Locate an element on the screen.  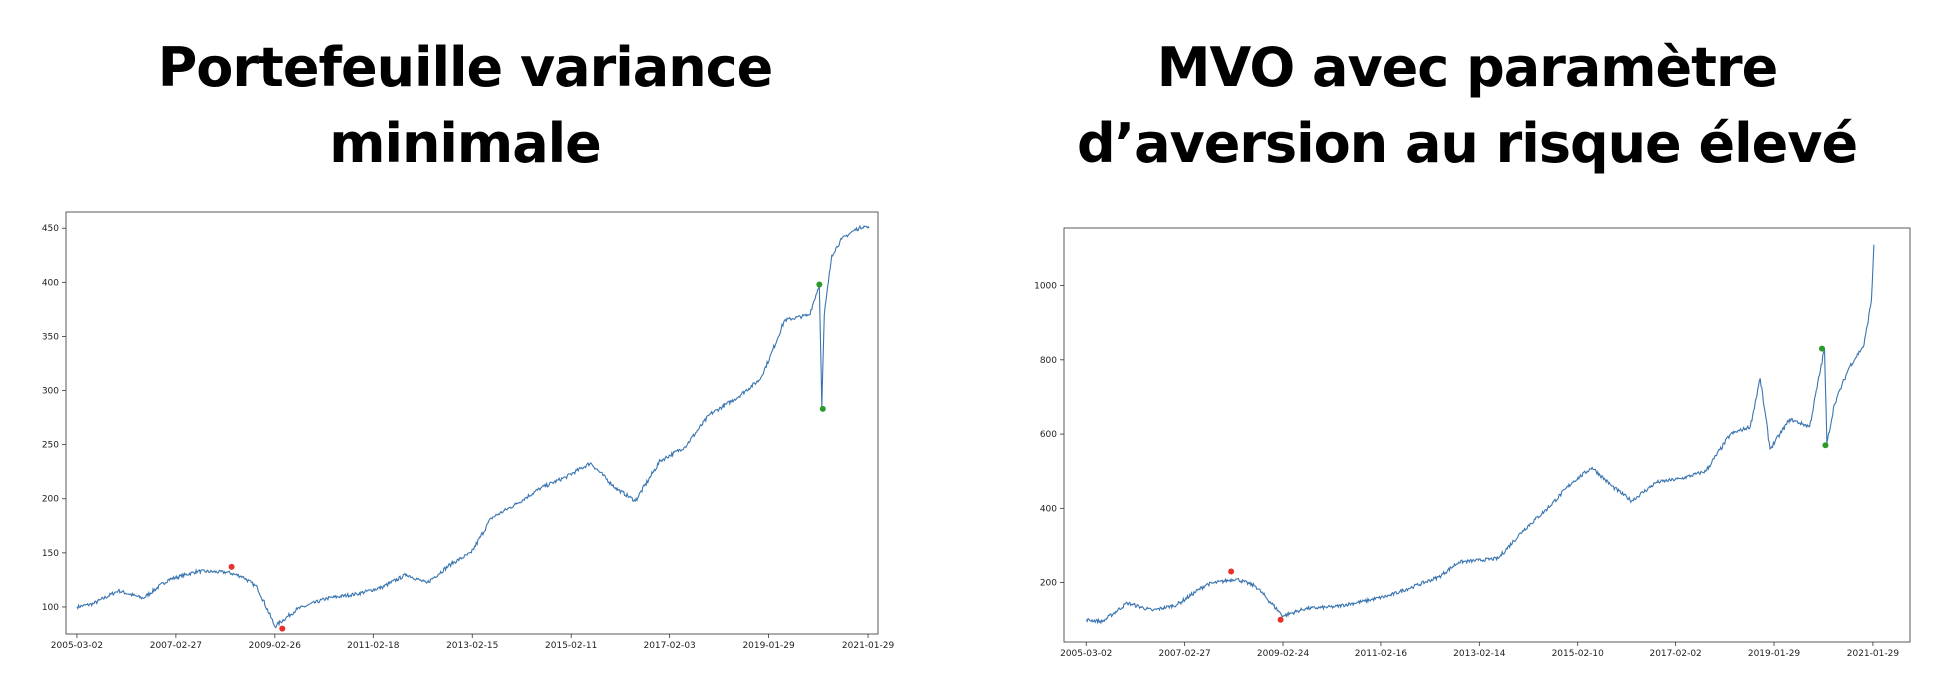
chart-title-right-line1: MVO avec paramètre is located at coordinates (1467, 67).